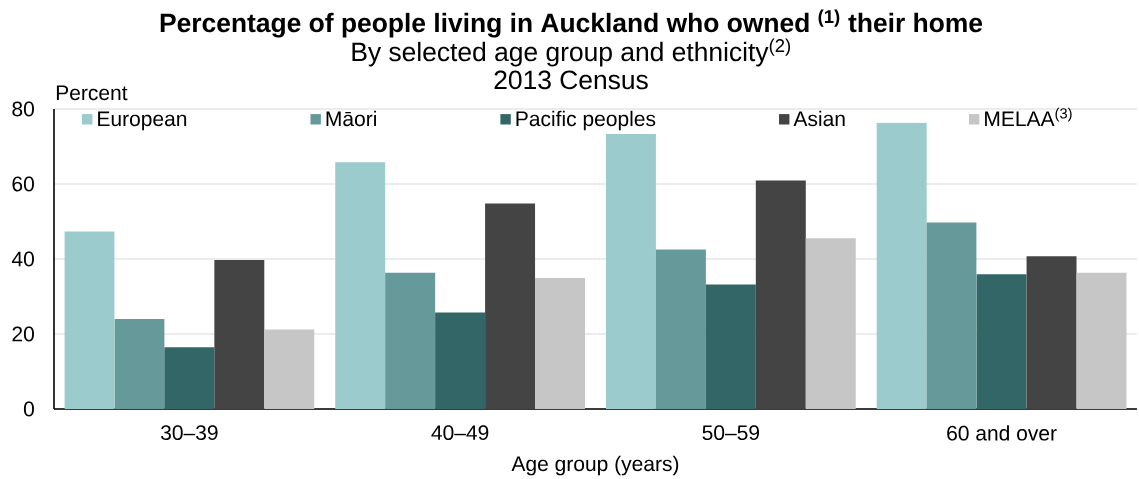 Image resolution: width=1139 pixels, height=479 pixels. I want to click on legend-label: Pacific peoples, so click(586, 120).